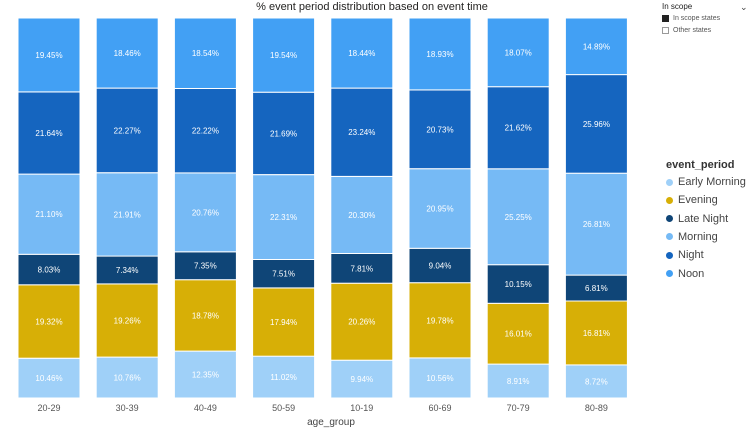  What do you see at coordinates (361, 408) in the screenshot?
I see `x-tick-label: 10-19` at bounding box center [361, 408].